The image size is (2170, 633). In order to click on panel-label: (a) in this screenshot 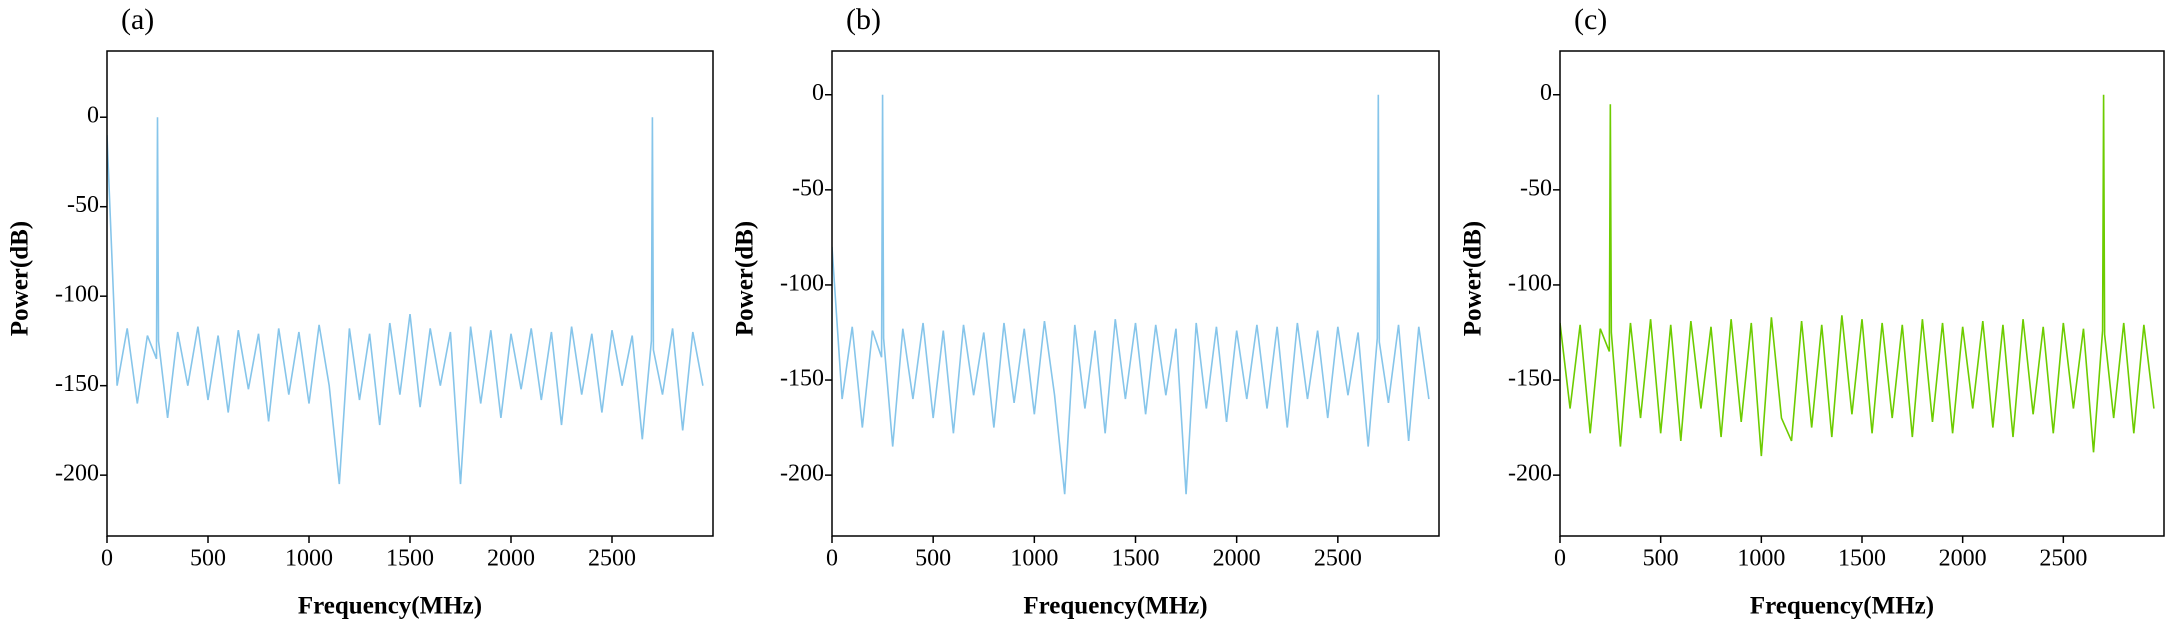, I will do `click(137, 19)`.